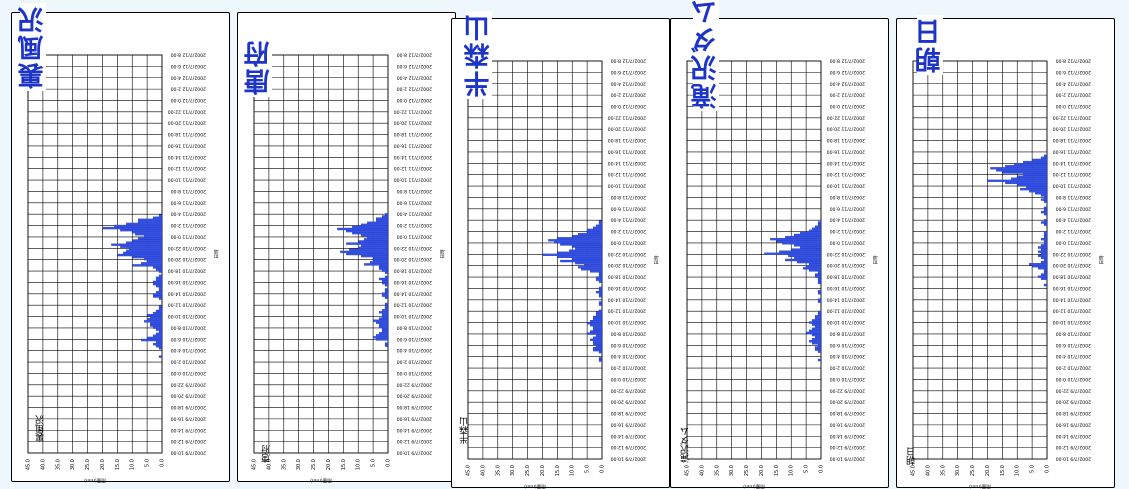 The image size is (1129, 489). I want to click on time-tick-label: 2002/7/10 20:00, so click(187, 259).